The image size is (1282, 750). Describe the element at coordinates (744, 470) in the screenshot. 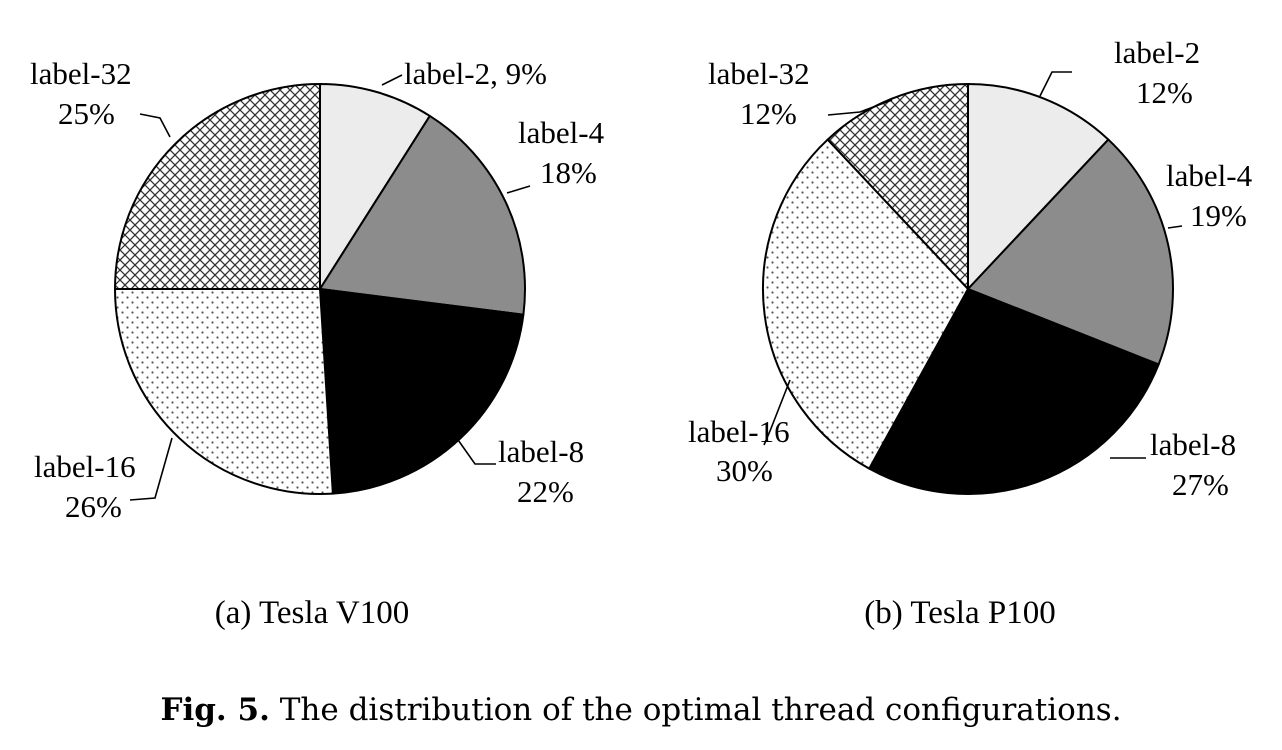

I see `slice-value-label-16: 30%` at that location.